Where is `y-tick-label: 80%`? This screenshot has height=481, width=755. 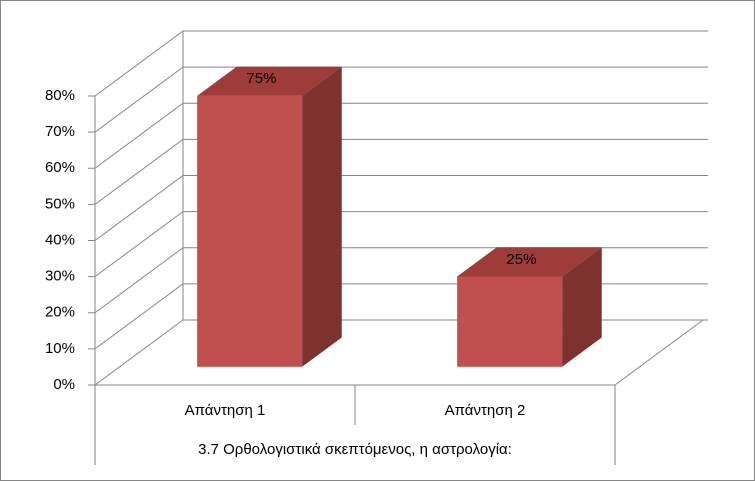
y-tick-label: 80% is located at coordinates (60, 95).